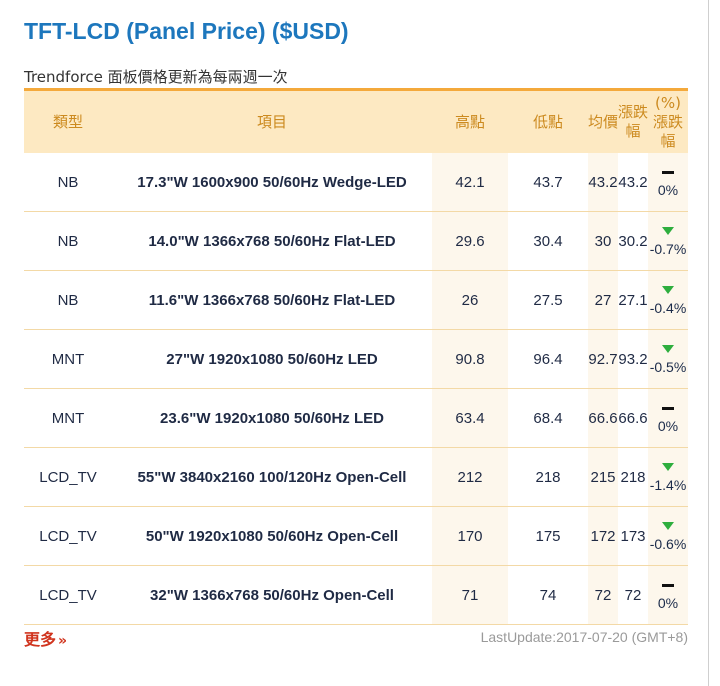 This screenshot has height=686, width=720. I want to click on cell-avg: 43.2, so click(603, 182).